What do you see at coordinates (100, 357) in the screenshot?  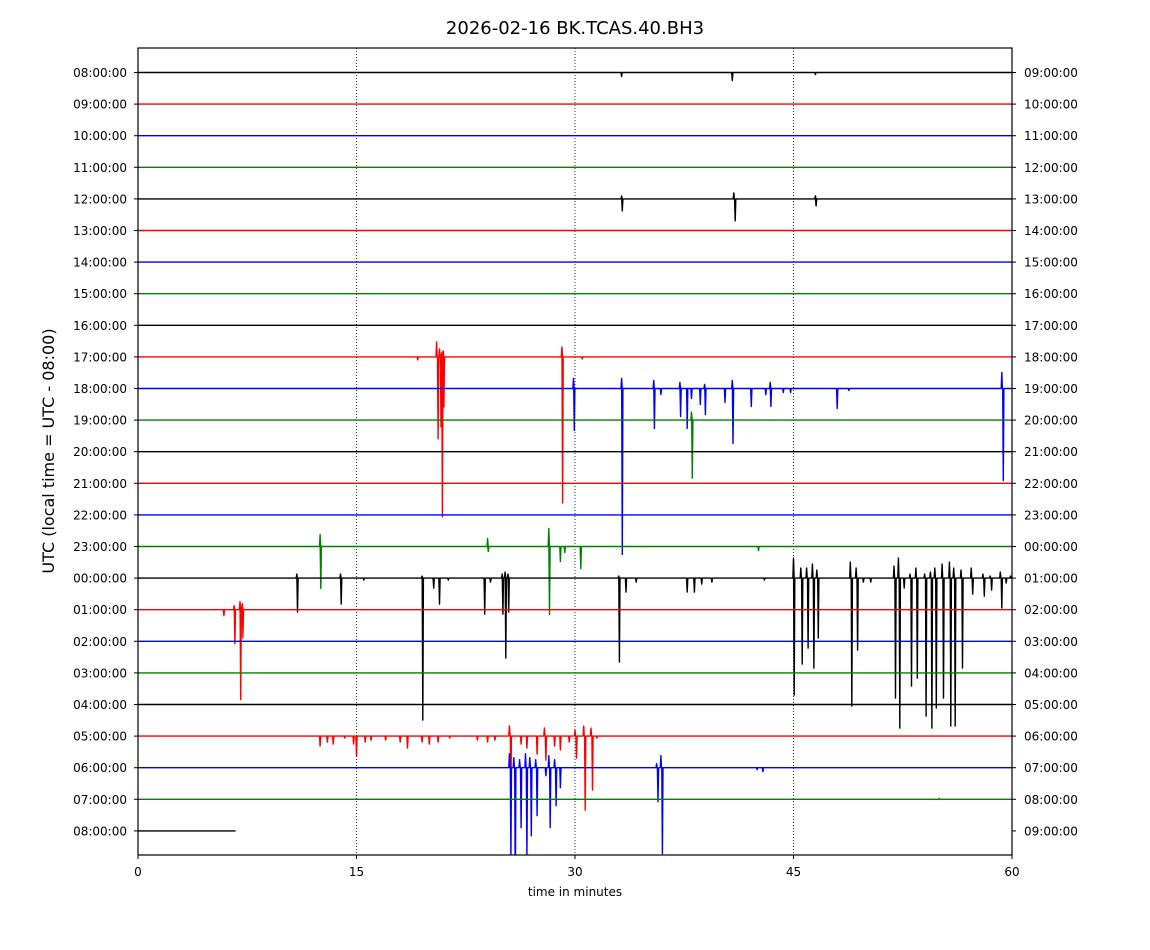 I see `row-time-label-left: 17:00:00` at bounding box center [100, 357].